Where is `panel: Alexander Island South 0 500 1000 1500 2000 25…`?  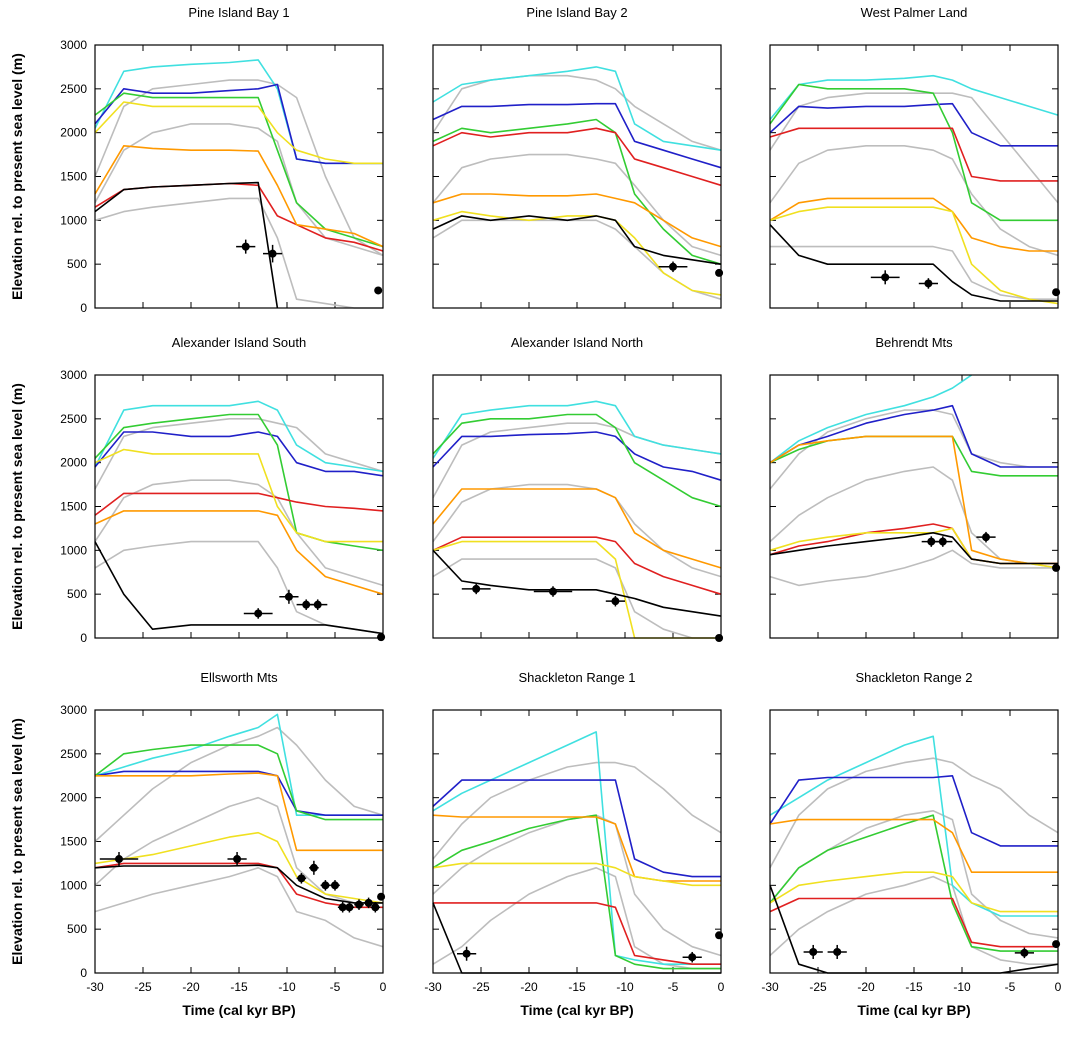
panel: Alexander Island South 0 500 1000 1500 2000 25… is located at coordinates (197, 490).